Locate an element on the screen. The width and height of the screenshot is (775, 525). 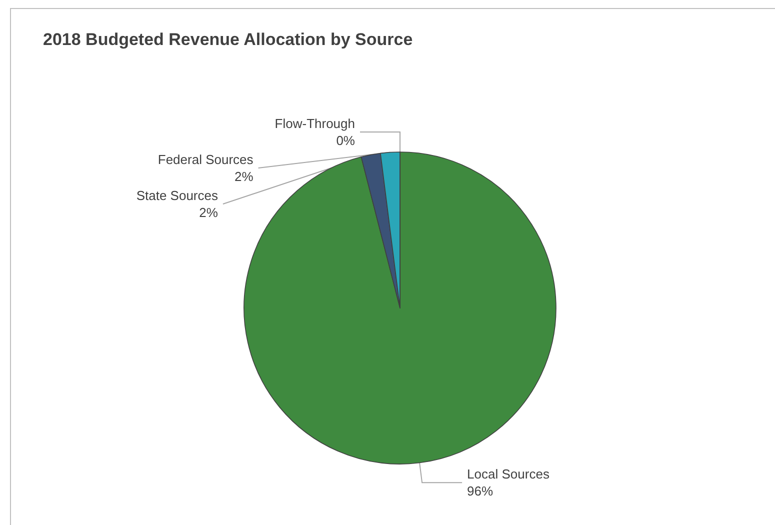
chart-title: 2018 Budgeted Revenue Allocation by Source is located at coordinates (228, 39).